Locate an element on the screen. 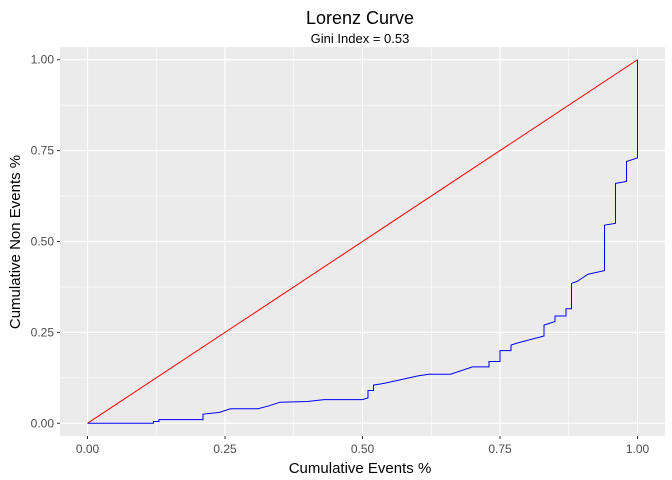 This screenshot has height=480, width=672. y-axis-title: Cumulative Non Events % is located at coordinates (15, 242).